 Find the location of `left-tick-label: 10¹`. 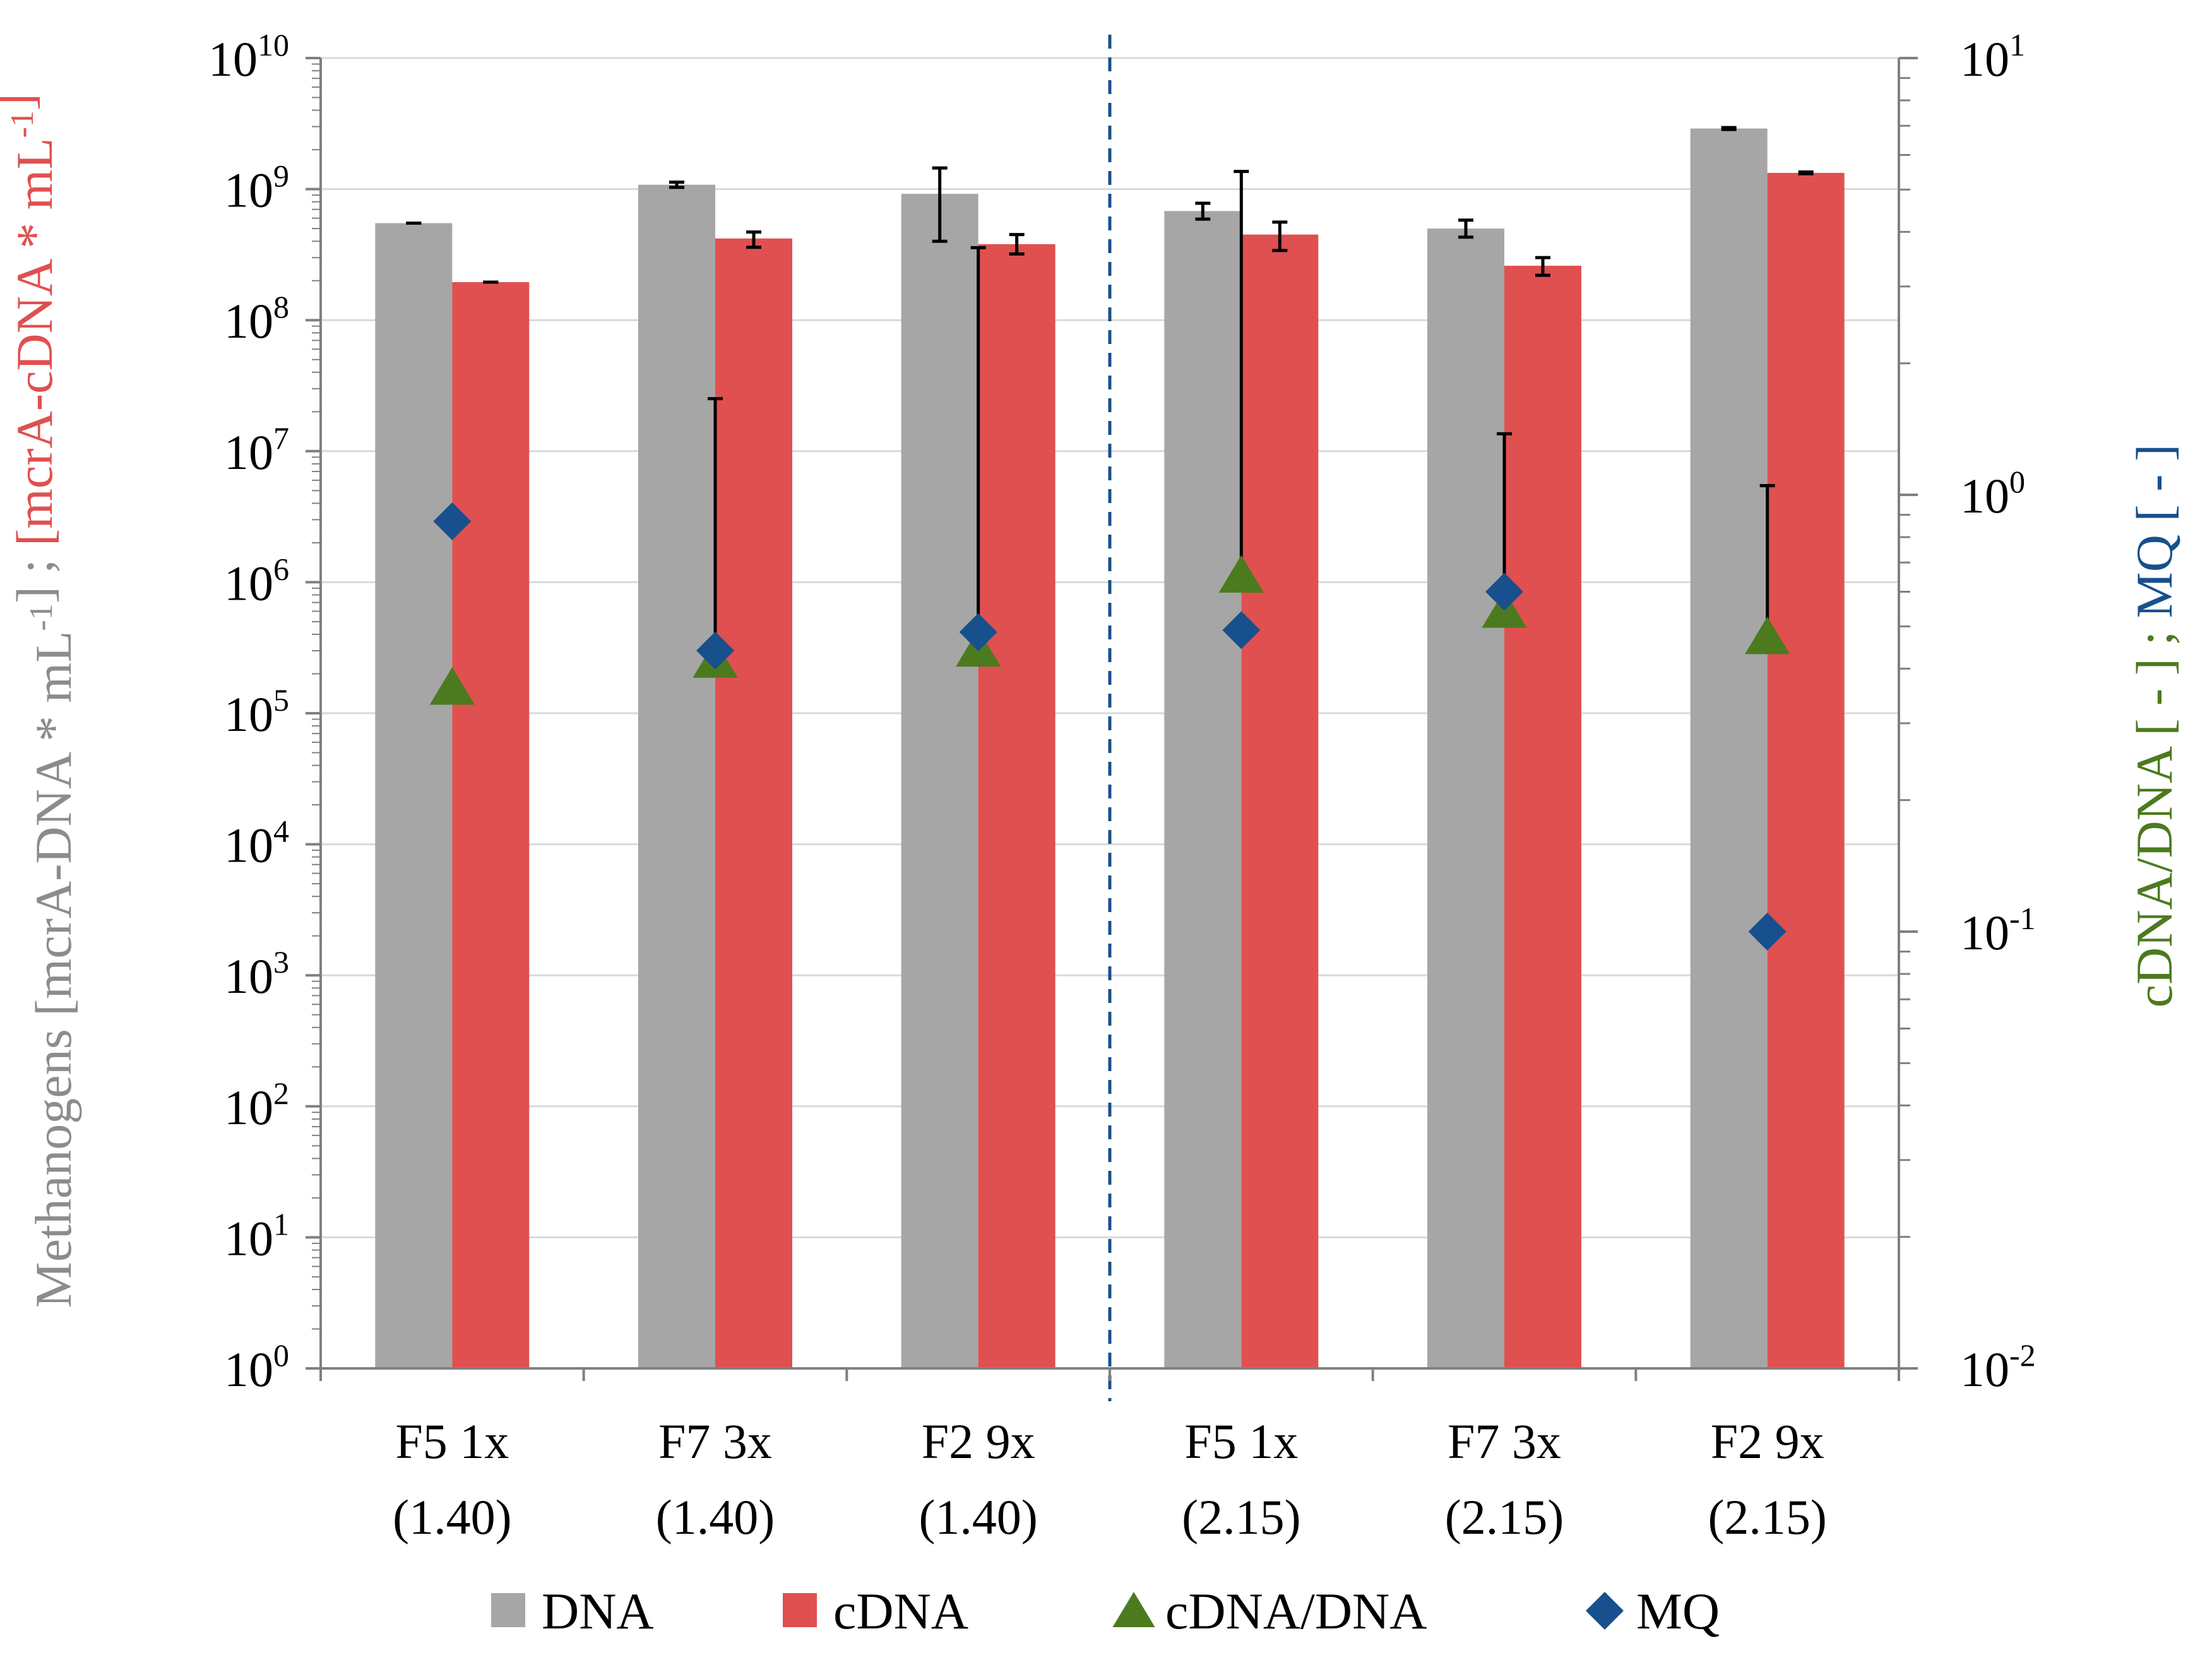

left-tick-label: 10¹ is located at coordinates (256, 1236).